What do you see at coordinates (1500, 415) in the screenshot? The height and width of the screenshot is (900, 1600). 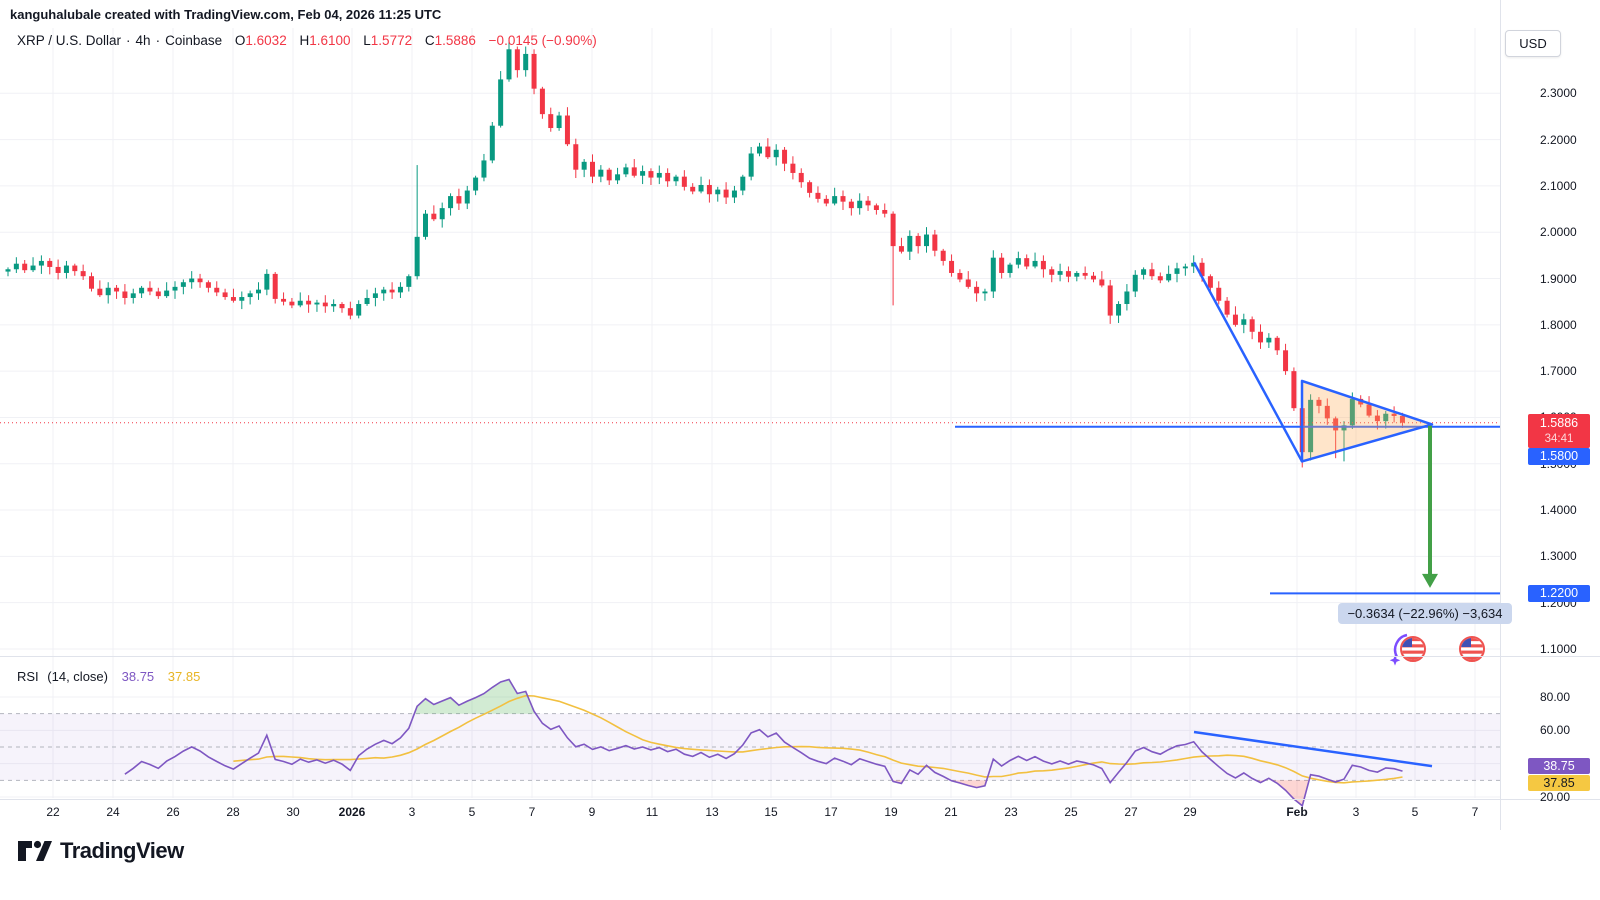 I see `price-axis-separator` at bounding box center [1500, 415].